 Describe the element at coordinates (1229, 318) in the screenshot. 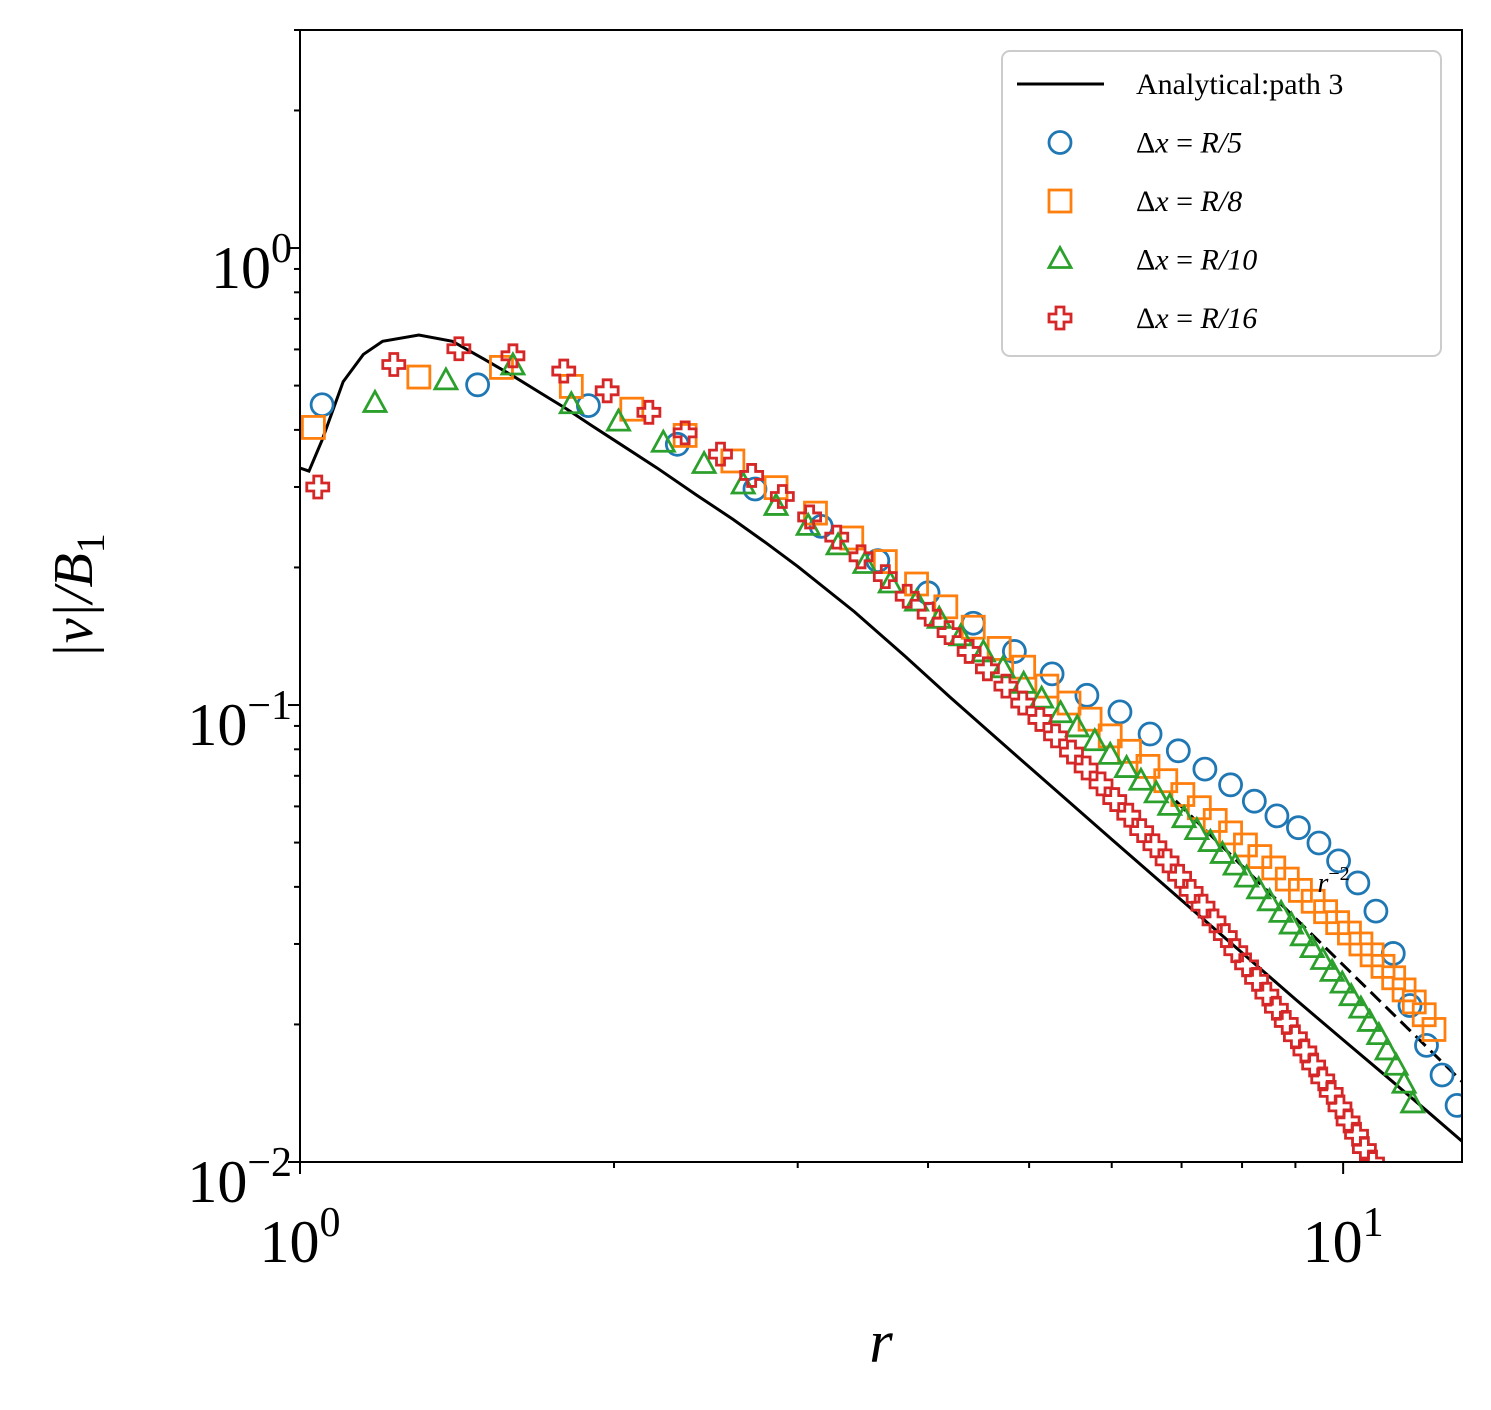

I see `legend-label-part: R/16` at that location.